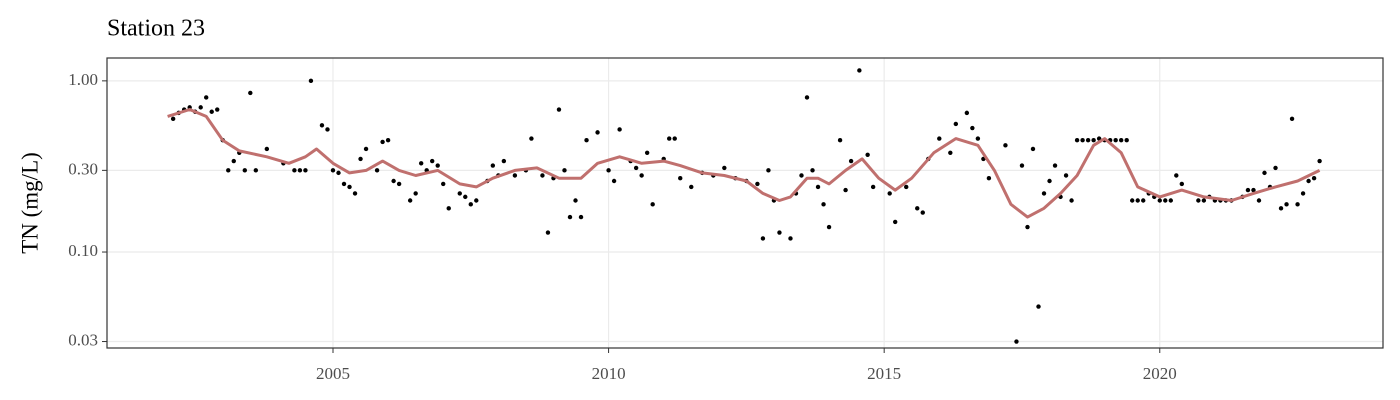 This screenshot has height=400, width=1400. Describe the element at coordinates (1160, 373) in the screenshot. I see `x-tick-label: 2020` at that location.